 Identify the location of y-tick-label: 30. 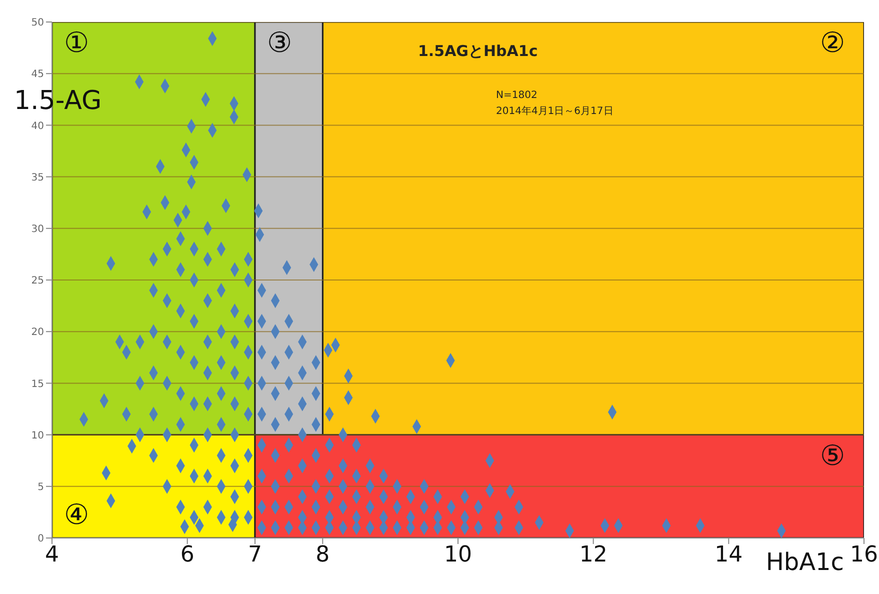
(37, 229).